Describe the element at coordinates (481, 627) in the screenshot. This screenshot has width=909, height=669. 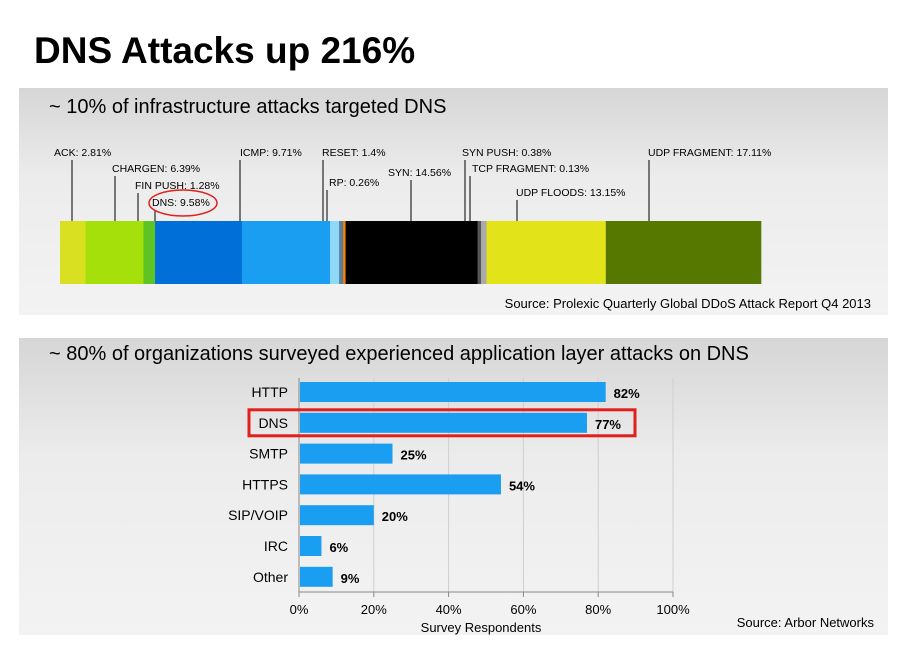
I see `x-axis-title: Survey Respondents` at that location.